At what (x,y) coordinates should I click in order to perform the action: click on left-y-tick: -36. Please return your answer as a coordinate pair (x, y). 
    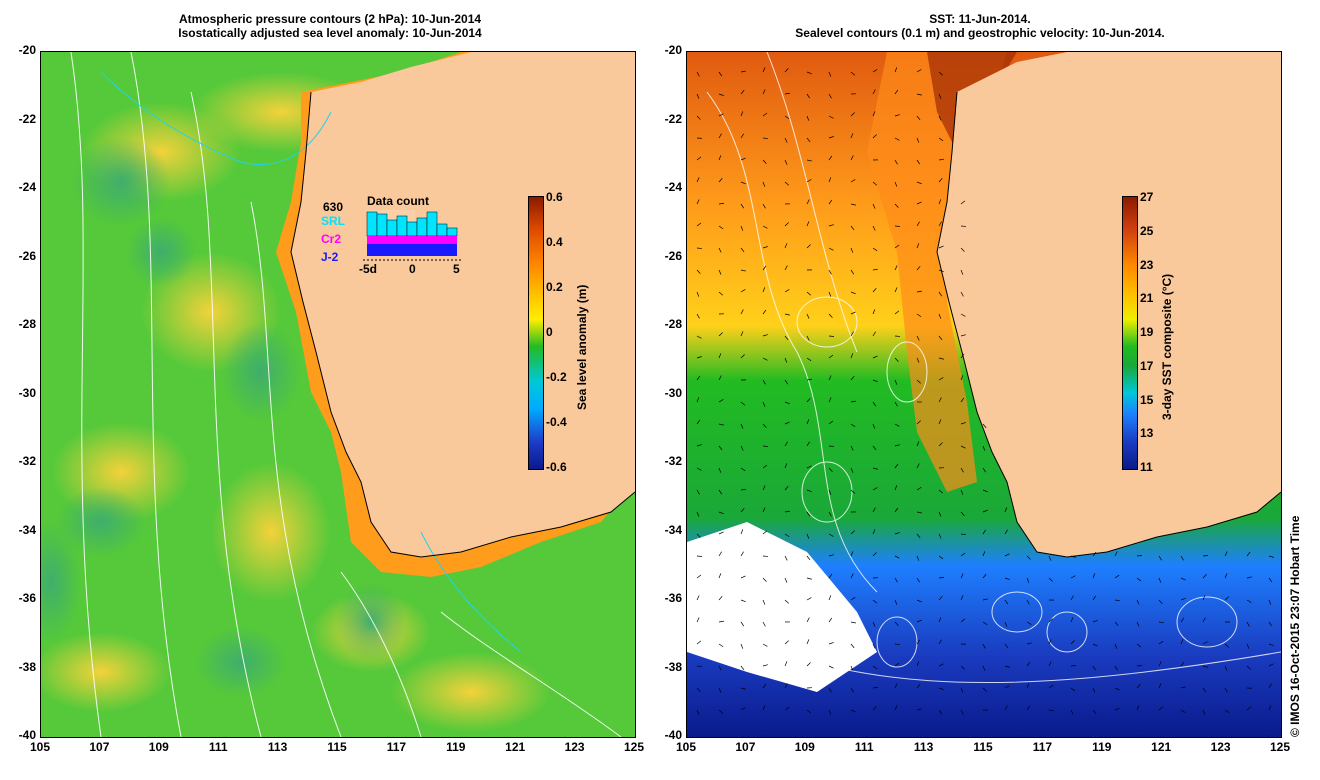
    Looking at the image, I should click on (27, 598).